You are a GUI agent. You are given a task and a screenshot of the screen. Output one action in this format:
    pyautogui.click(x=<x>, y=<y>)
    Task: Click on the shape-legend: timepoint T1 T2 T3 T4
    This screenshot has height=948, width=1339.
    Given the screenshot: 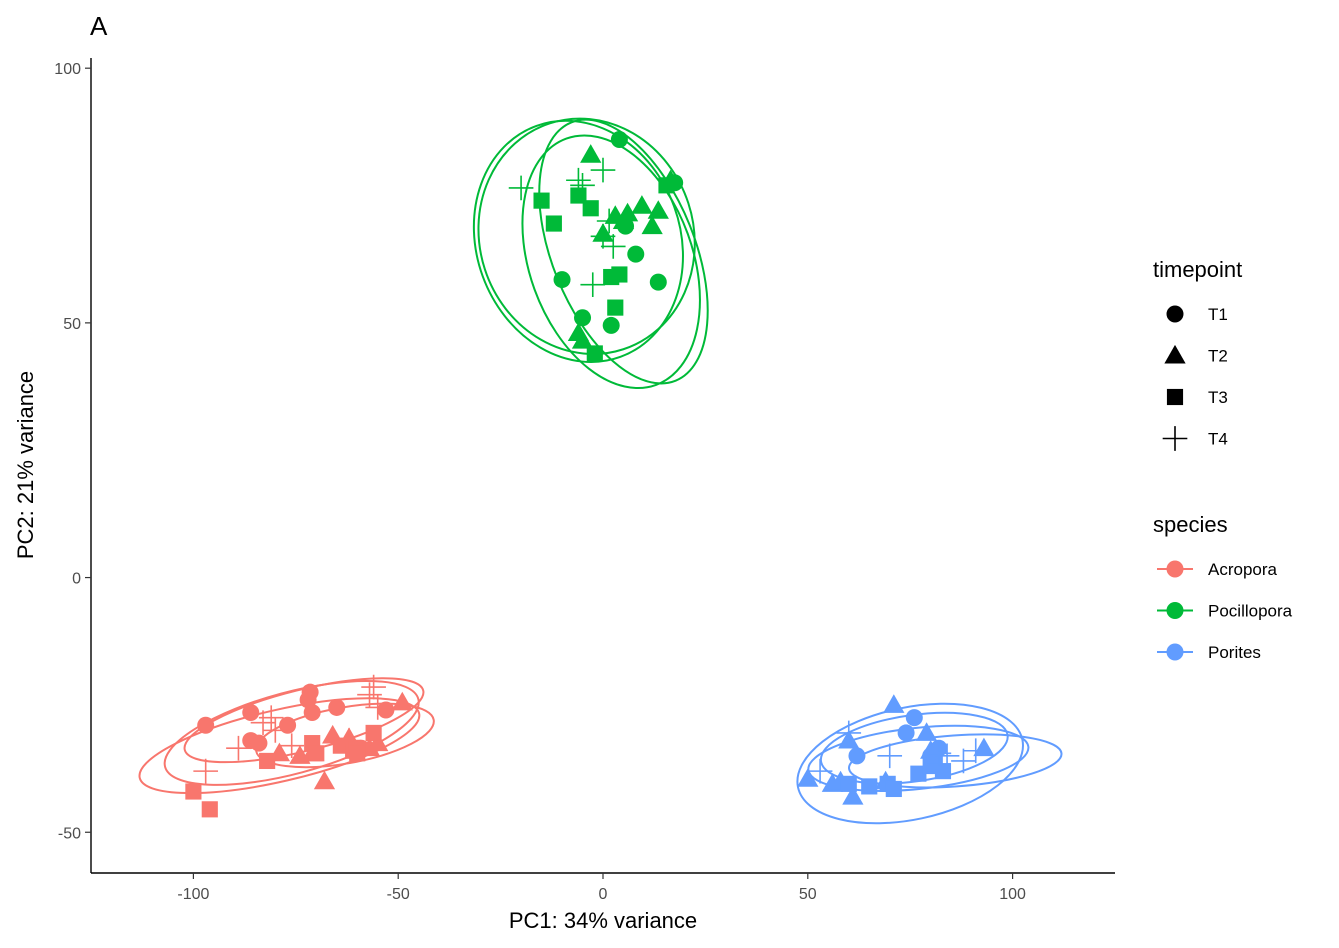 What is the action you would take?
    pyautogui.click(x=1197, y=354)
    